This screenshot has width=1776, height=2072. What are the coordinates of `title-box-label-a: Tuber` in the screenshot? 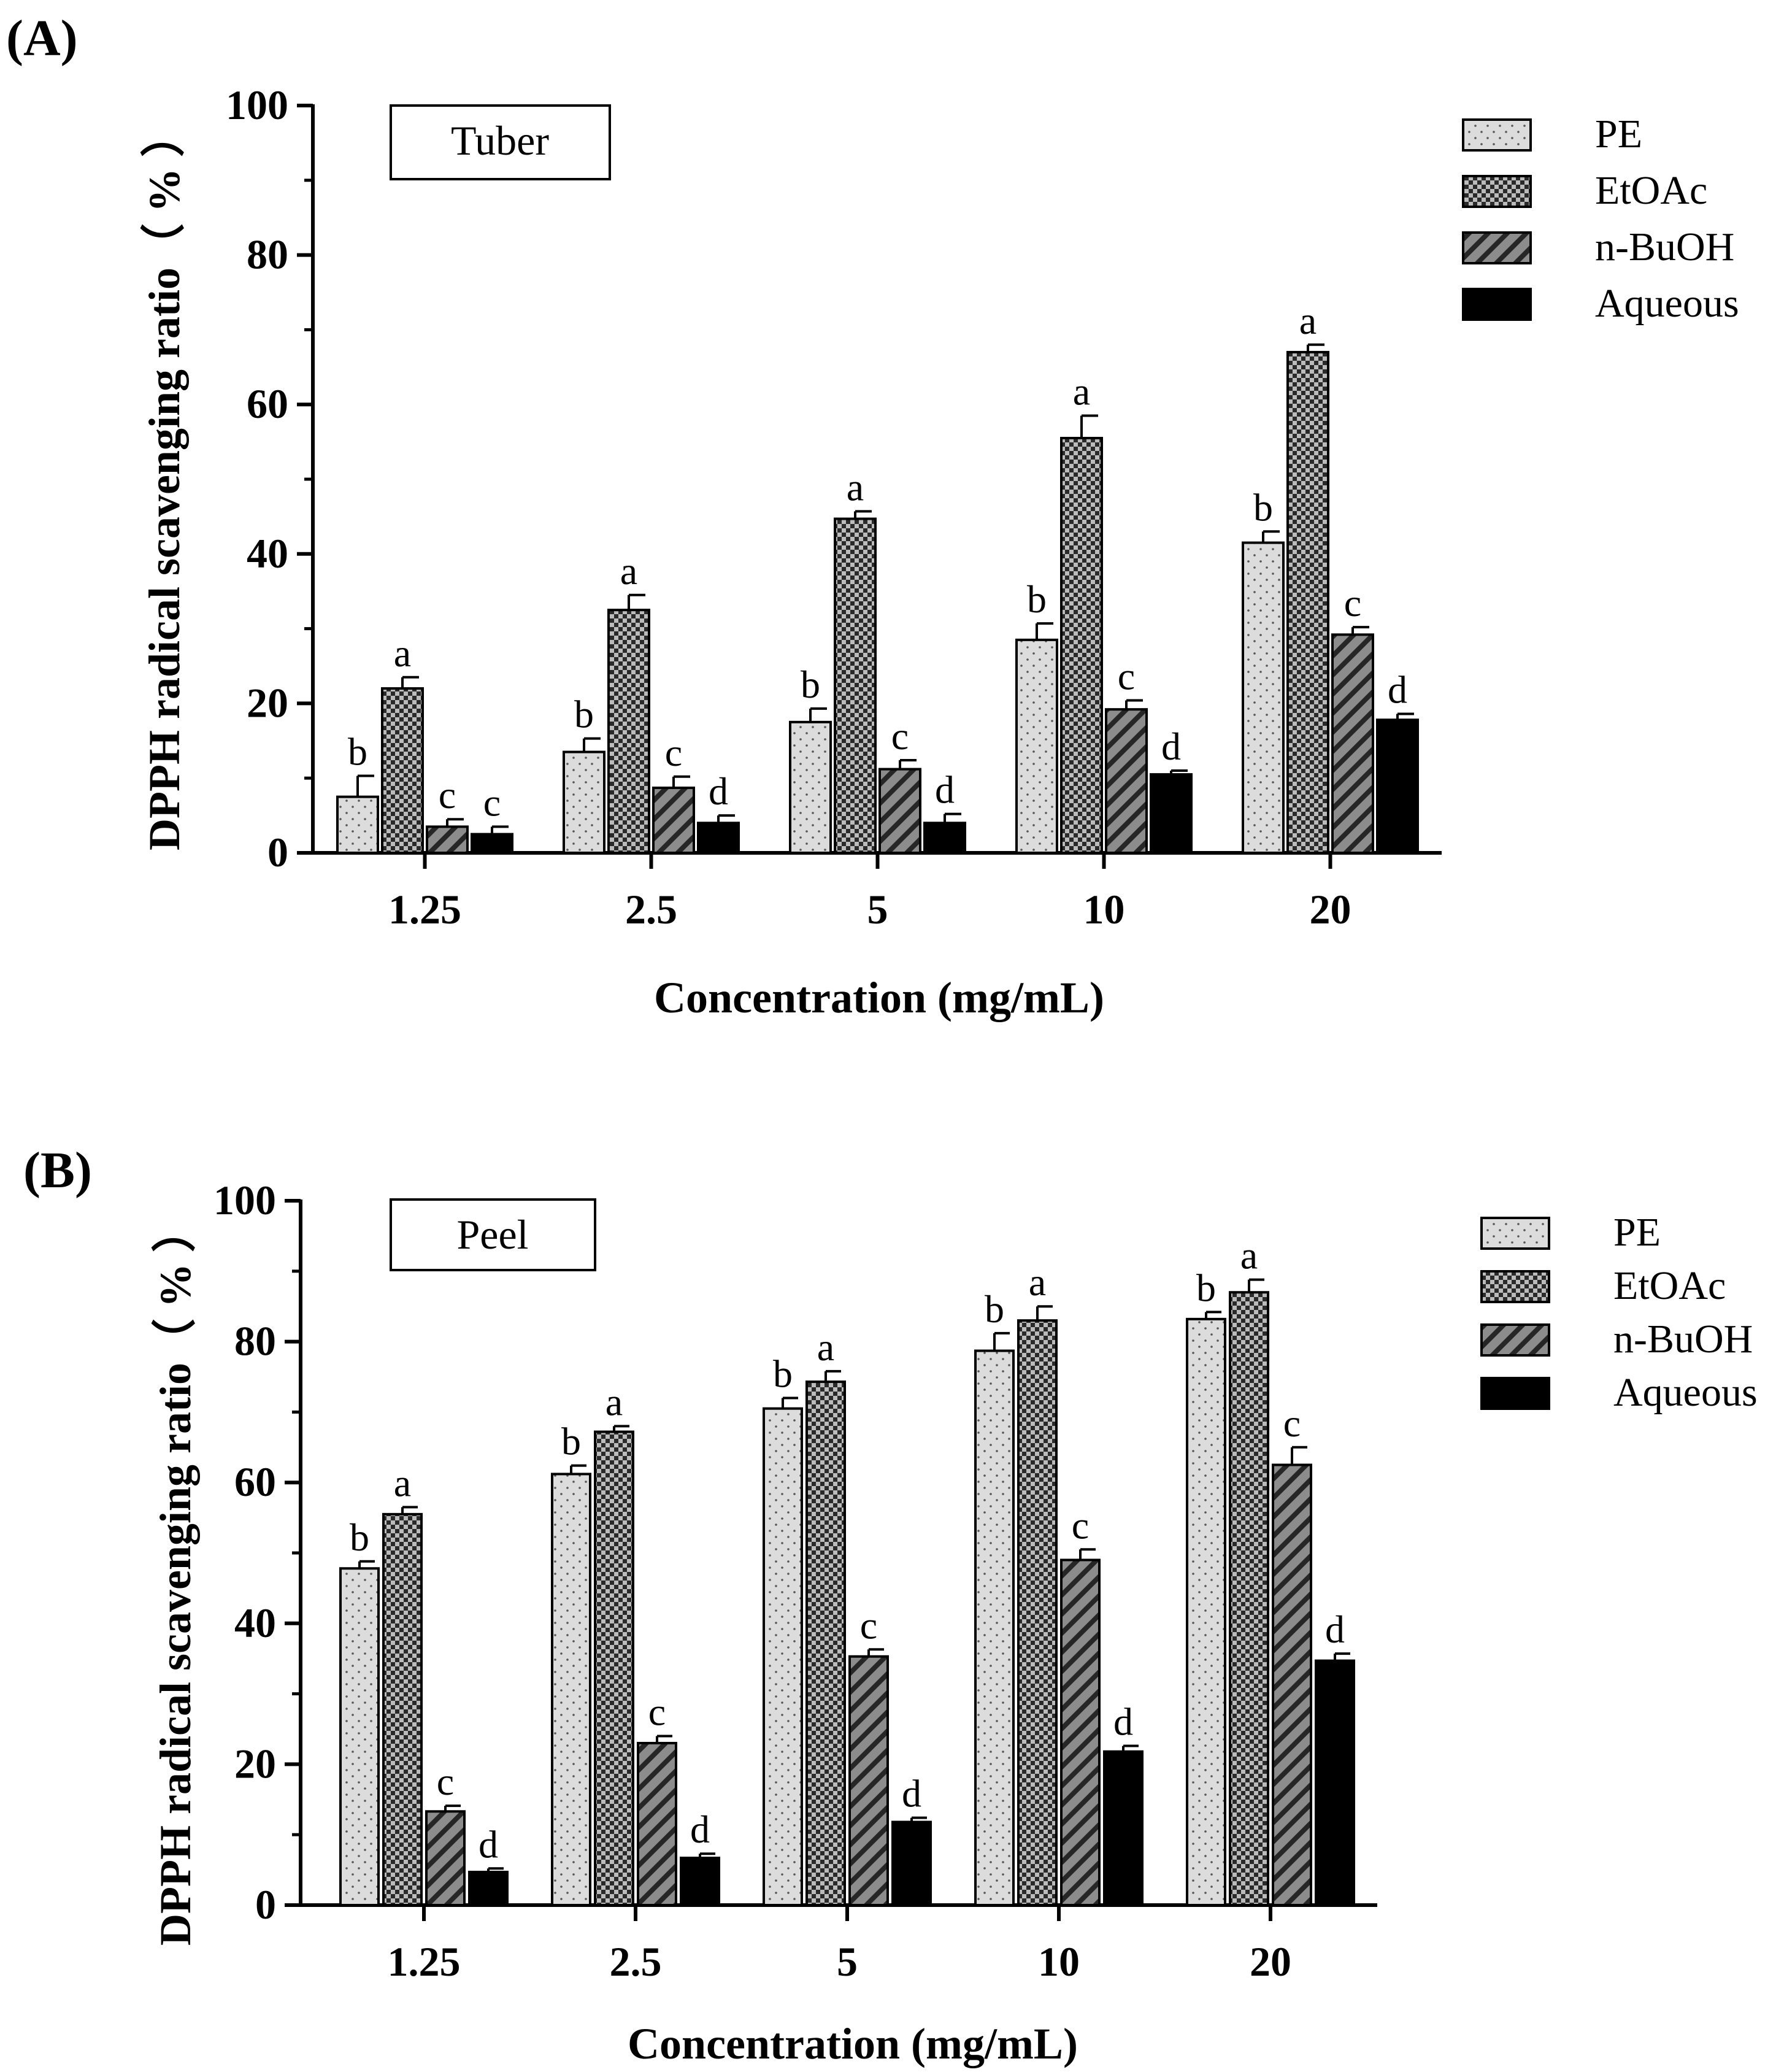 It's located at (500, 140).